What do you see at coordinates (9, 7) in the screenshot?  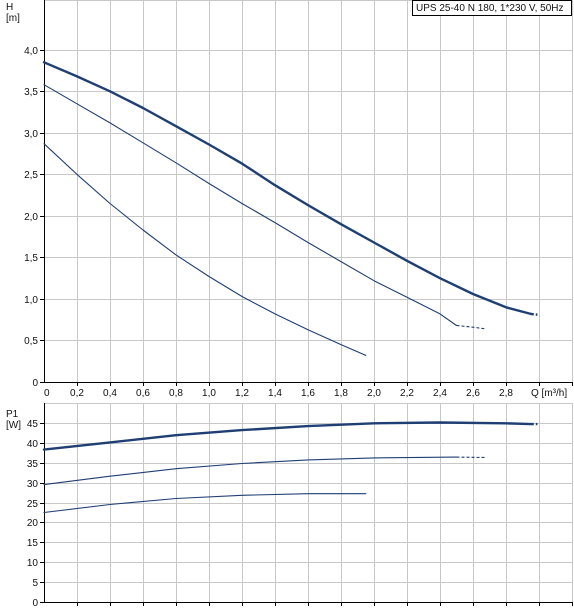 I see `y-axis-title: H` at bounding box center [9, 7].